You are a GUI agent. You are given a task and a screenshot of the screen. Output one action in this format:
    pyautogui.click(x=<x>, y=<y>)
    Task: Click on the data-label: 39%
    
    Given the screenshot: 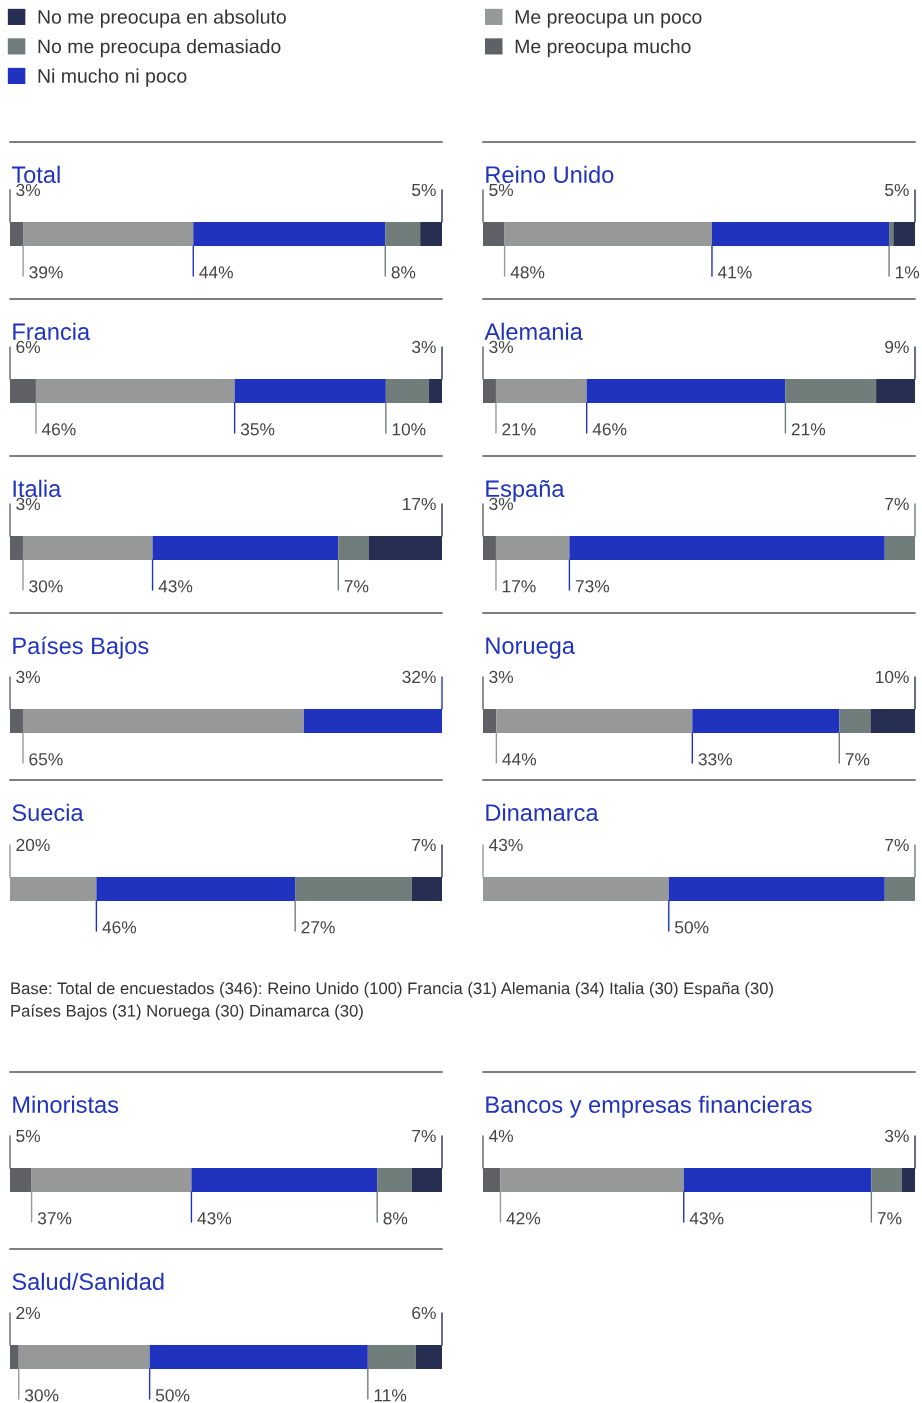 What is the action you would take?
    pyautogui.click(x=46, y=272)
    